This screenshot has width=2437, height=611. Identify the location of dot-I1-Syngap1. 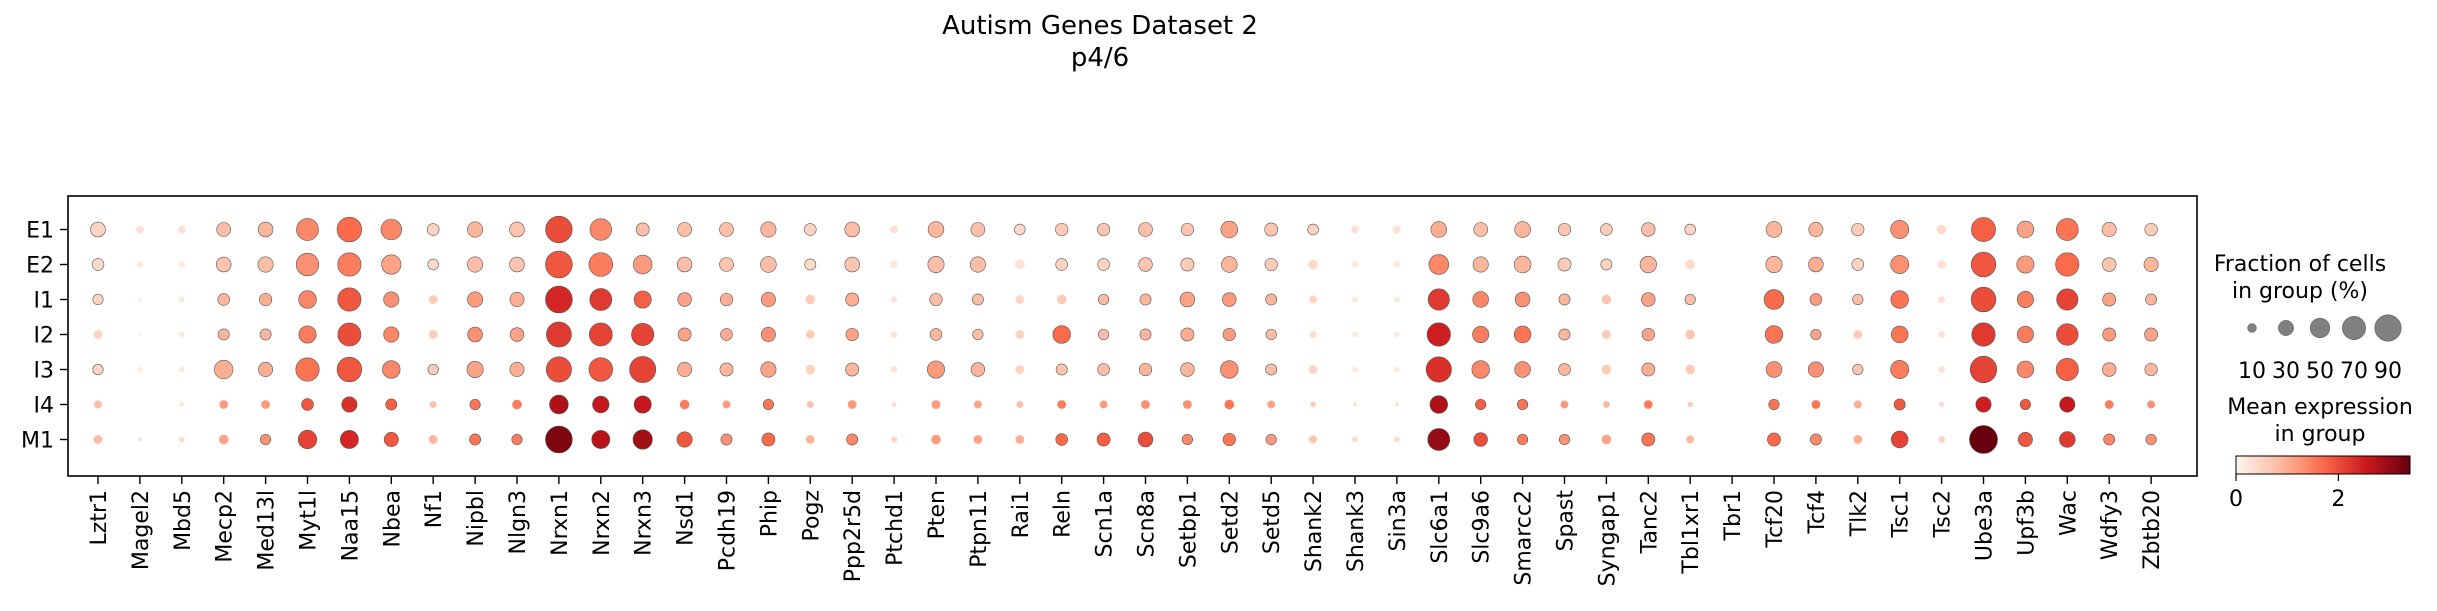
(1606, 299).